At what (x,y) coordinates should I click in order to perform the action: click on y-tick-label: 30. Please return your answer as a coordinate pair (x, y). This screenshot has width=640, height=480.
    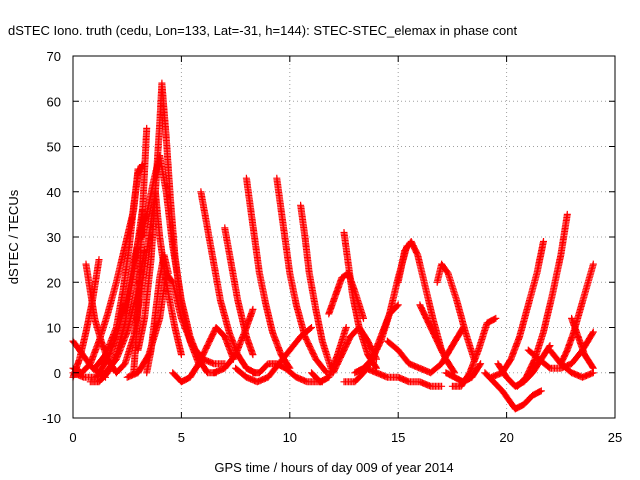
    Looking at the image, I should click on (54, 237).